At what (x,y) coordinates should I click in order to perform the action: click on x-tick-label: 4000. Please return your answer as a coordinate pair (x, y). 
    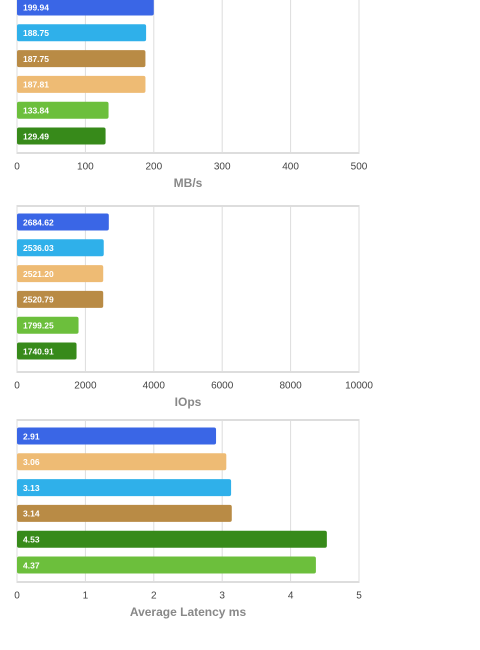
    Looking at the image, I should click on (154, 386).